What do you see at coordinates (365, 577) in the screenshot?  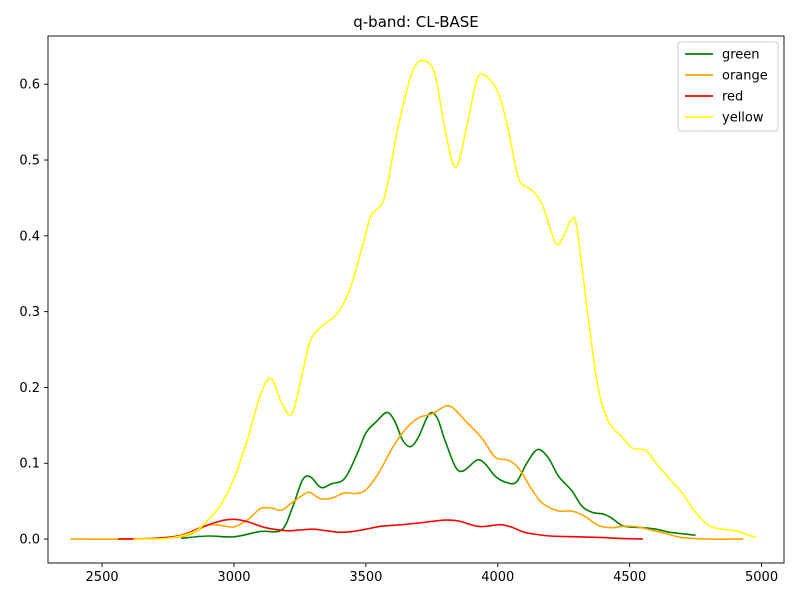 I see `x-tick-label: 3500` at bounding box center [365, 577].